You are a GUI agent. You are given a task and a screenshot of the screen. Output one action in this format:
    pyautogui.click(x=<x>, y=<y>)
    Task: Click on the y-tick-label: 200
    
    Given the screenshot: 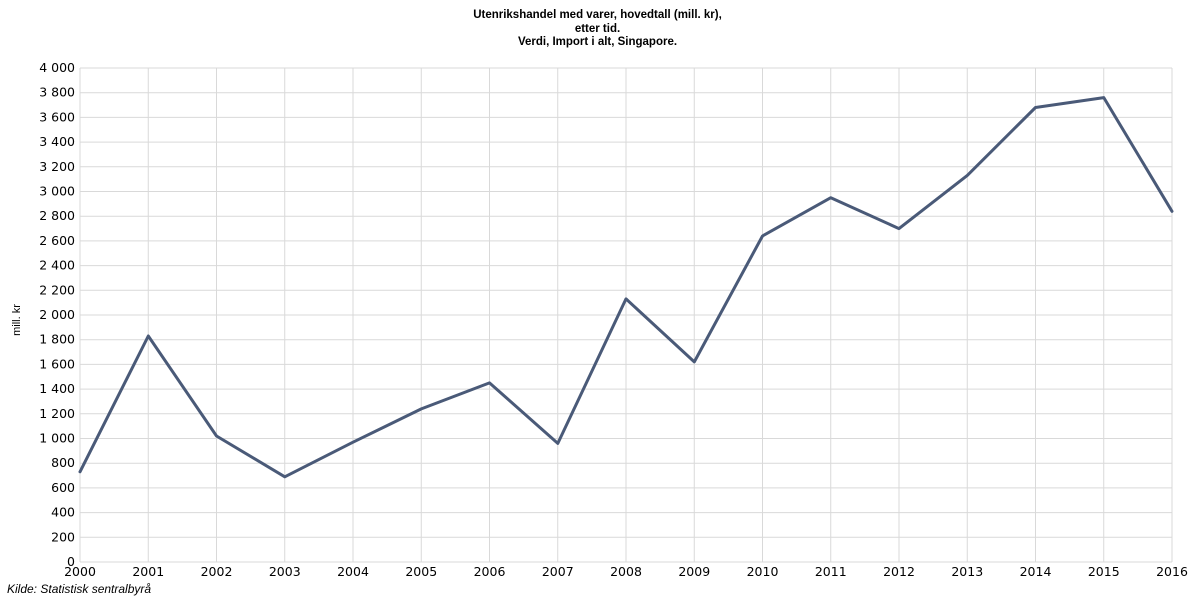 What is the action you would take?
    pyautogui.click(x=63, y=536)
    